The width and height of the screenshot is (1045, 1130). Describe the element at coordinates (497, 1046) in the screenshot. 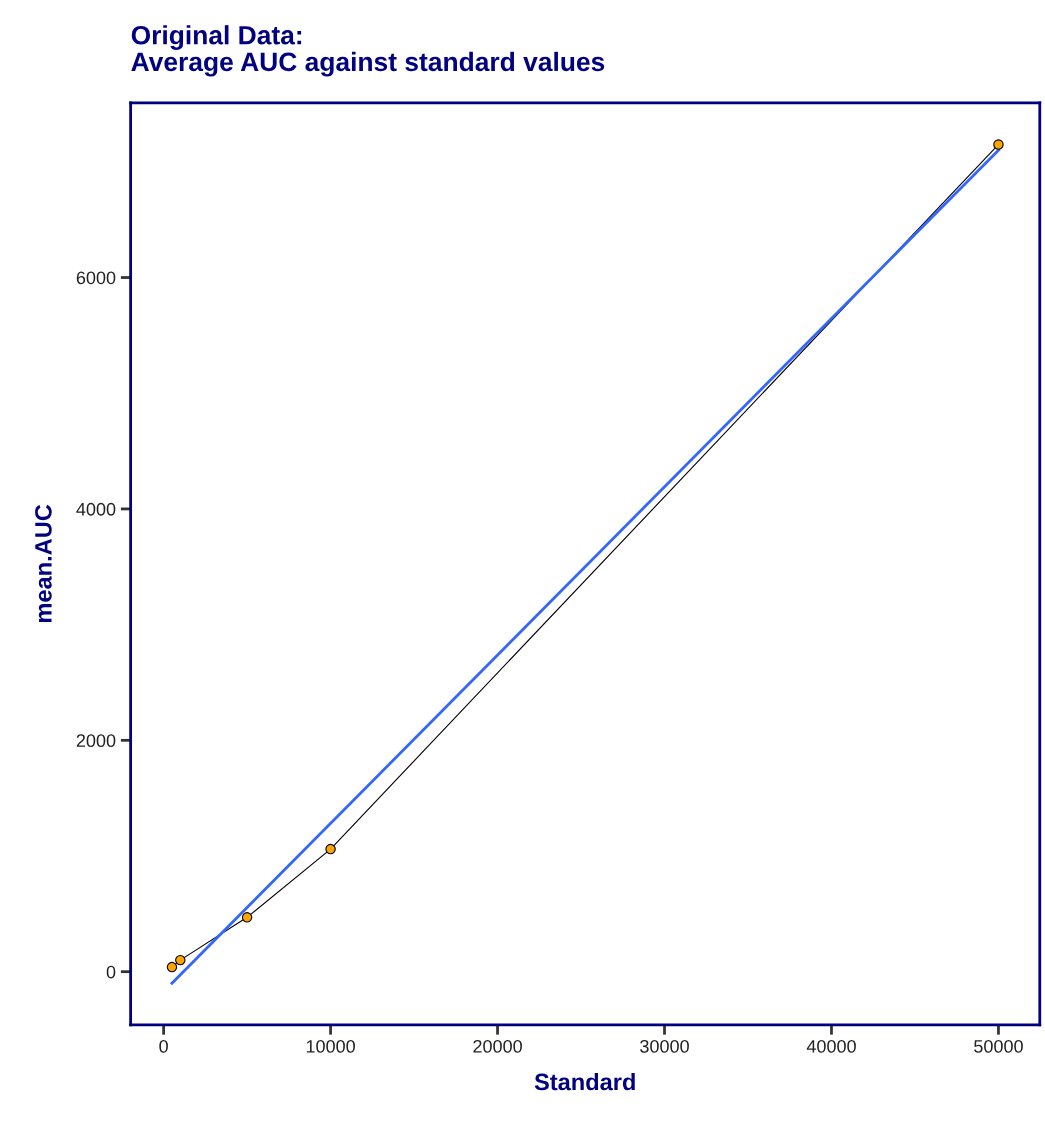

I see `x-tick-label: 20000` at that location.